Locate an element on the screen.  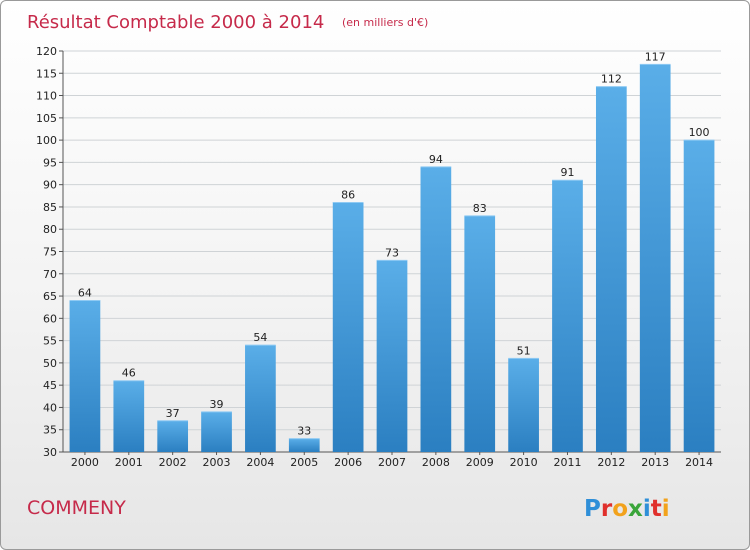
x-tick-label: 2008 is located at coordinates (436, 462).